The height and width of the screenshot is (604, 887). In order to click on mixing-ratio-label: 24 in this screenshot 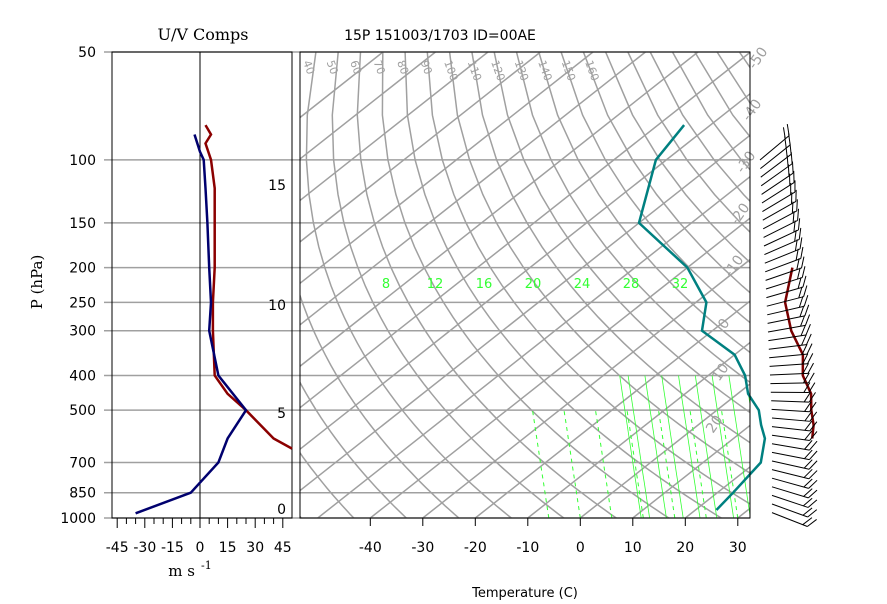, I will do `click(582, 284)`.